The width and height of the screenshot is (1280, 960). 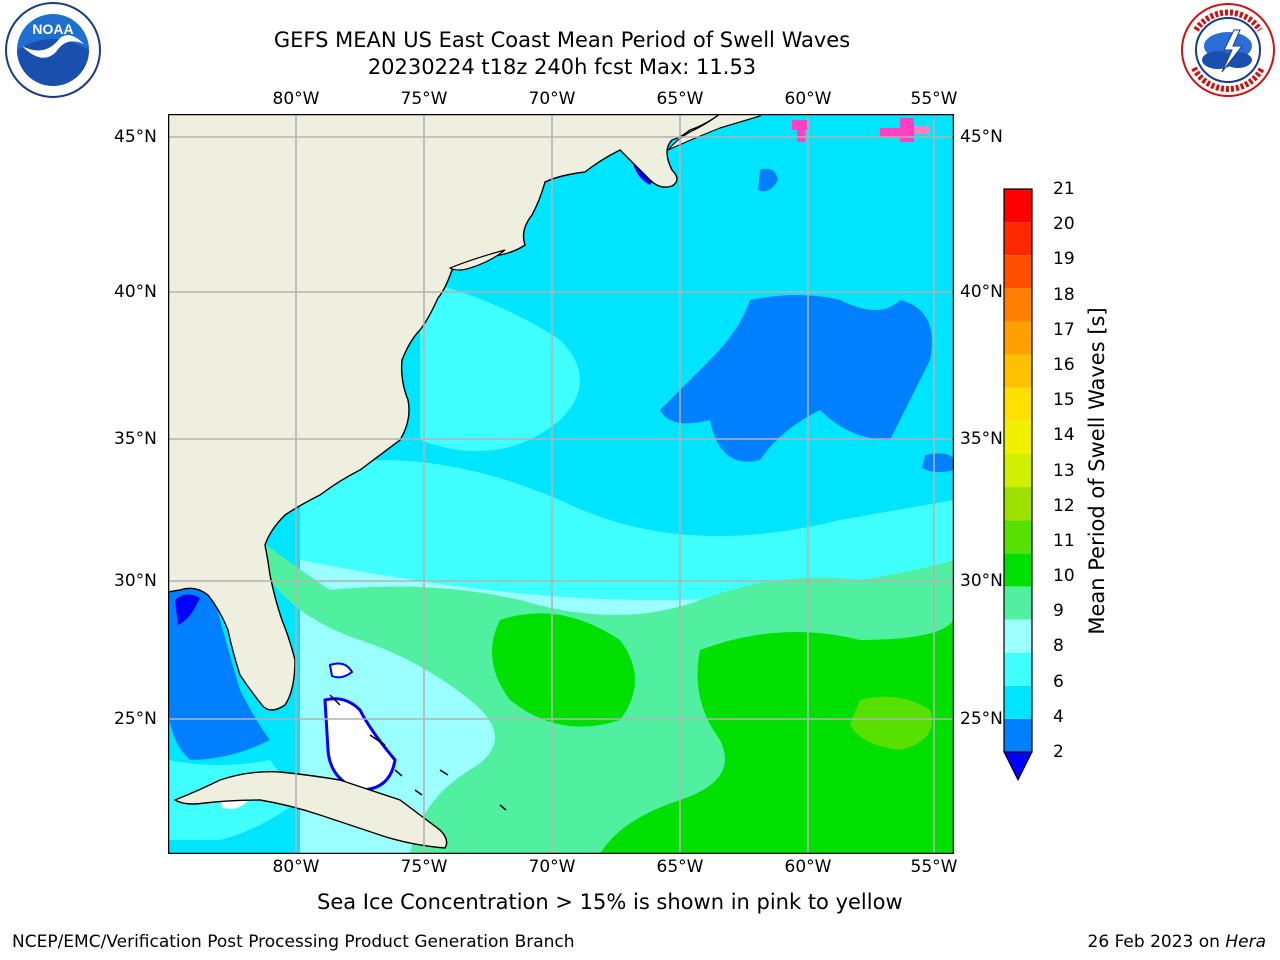 What do you see at coordinates (981, 719) in the screenshot?
I see `lat-label-right: 25°N` at bounding box center [981, 719].